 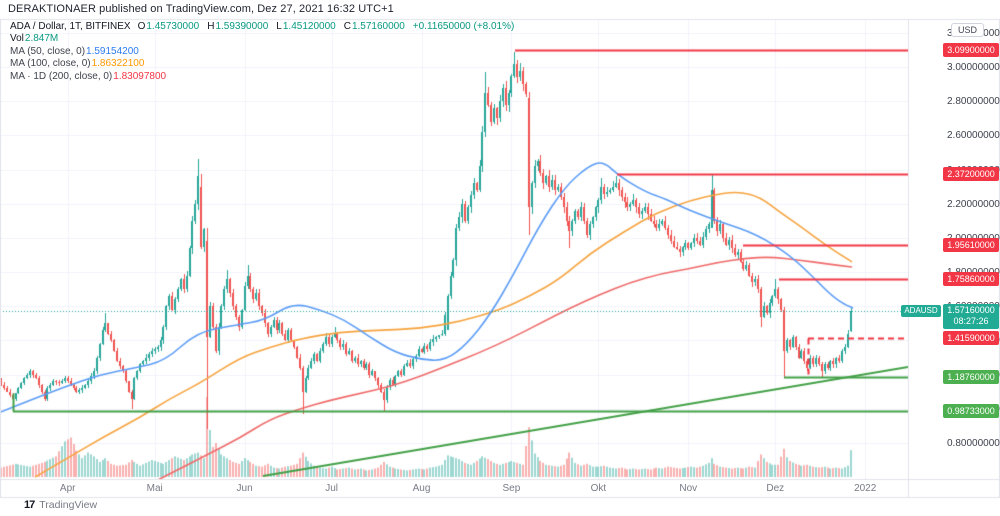 What do you see at coordinates (971, 321) in the screenshot?
I see `bar-countdown: 08:27:26` at bounding box center [971, 321].